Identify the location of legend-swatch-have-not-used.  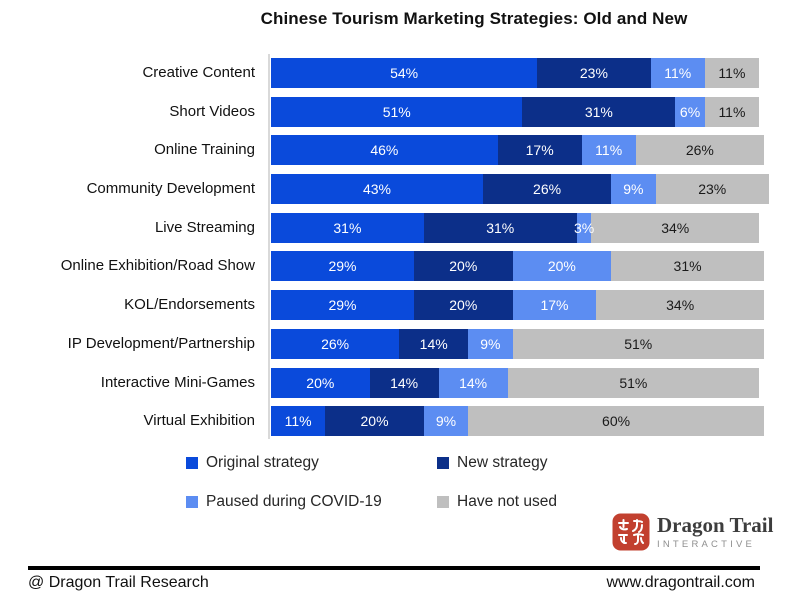
(443, 502).